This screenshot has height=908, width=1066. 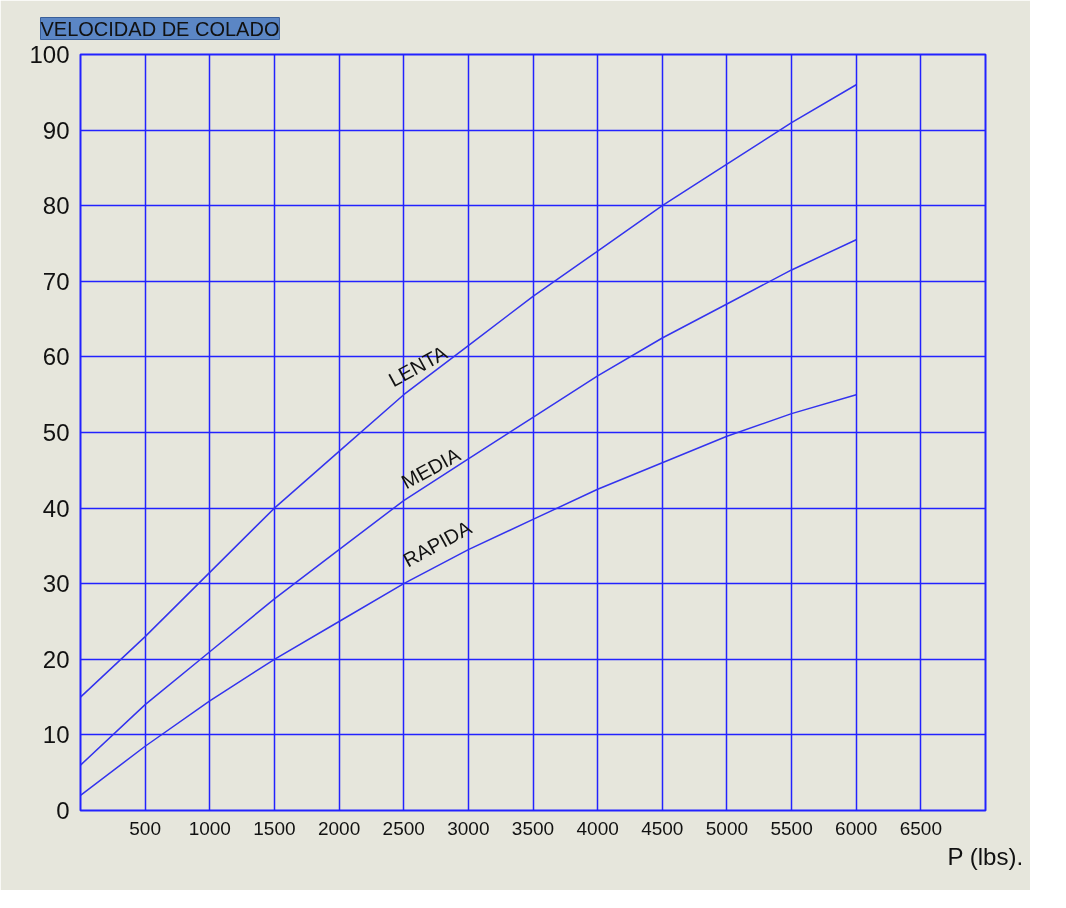 I want to click on x-tick-label: 4500, so click(x=662, y=828).